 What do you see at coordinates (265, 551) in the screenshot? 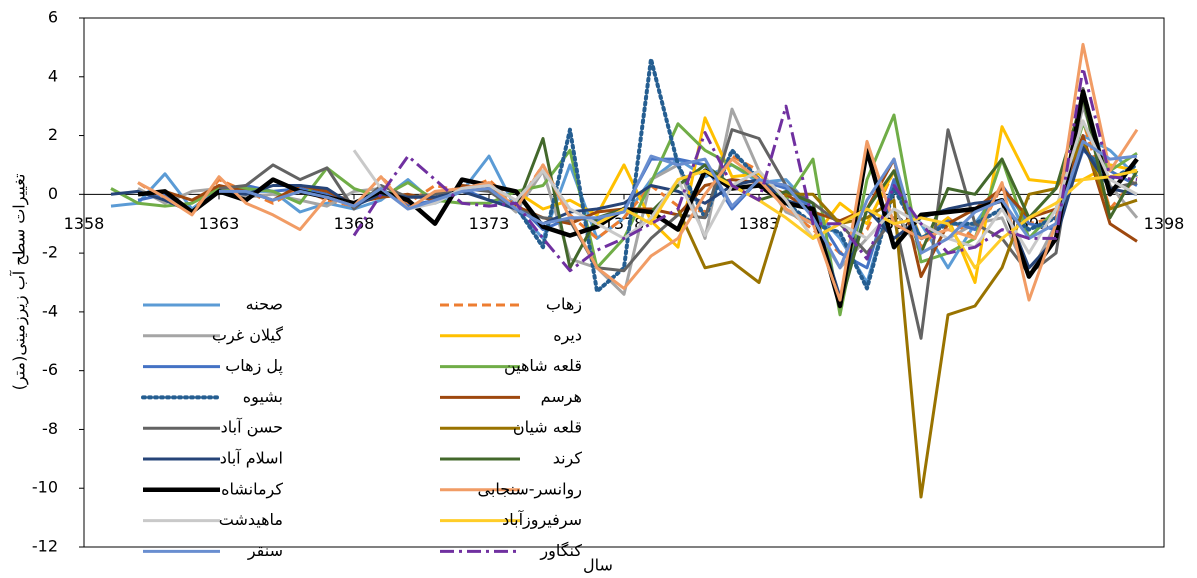
I see `legend-label: سنقر` at bounding box center [265, 551].